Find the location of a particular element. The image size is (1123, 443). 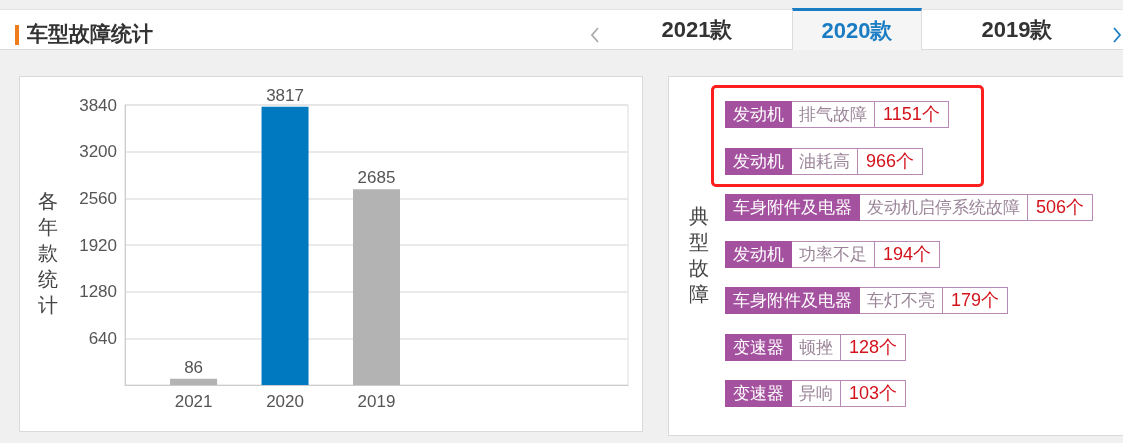

text: 2019款 is located at coordinates (1017, 30).